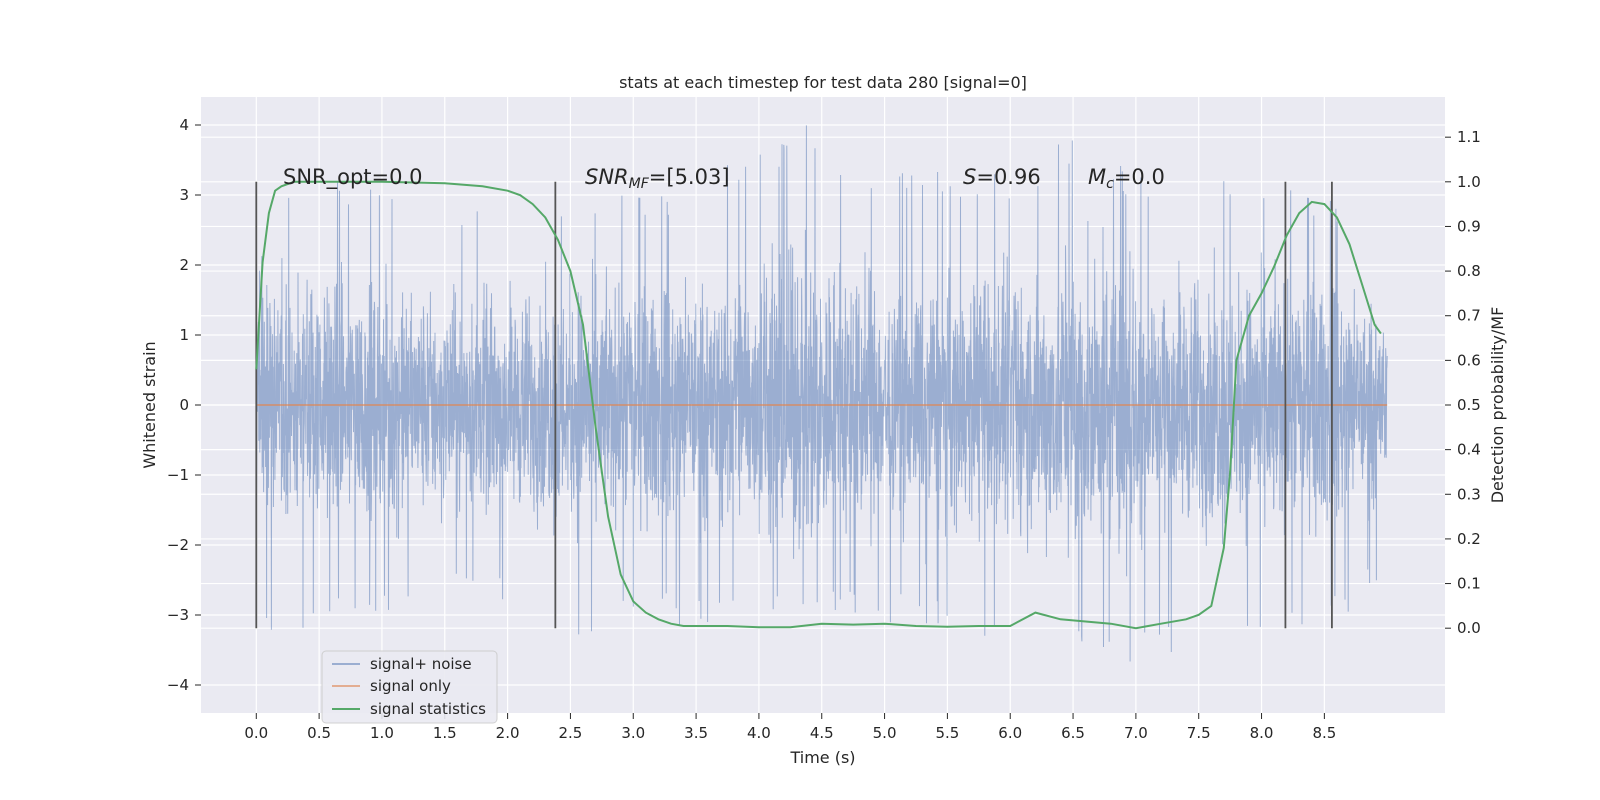 The width and height of the screenshot is (1600, 800). What do you see at coordinates (1469, 494) in the screenshot?
I see `y2-tick-label: 0.3` at bounding box center [1469, 494].